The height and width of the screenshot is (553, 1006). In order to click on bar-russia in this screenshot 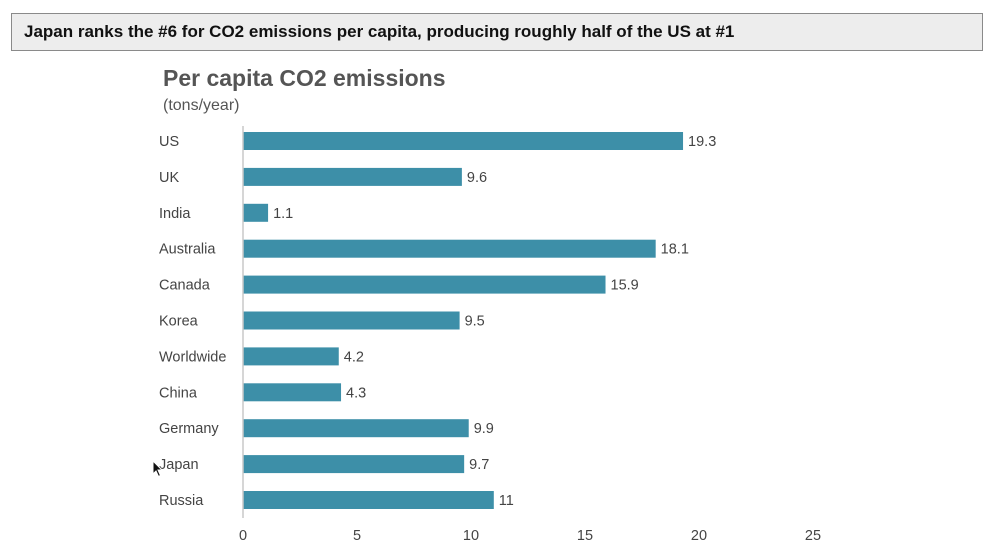, I will do `click(368, 500)`.